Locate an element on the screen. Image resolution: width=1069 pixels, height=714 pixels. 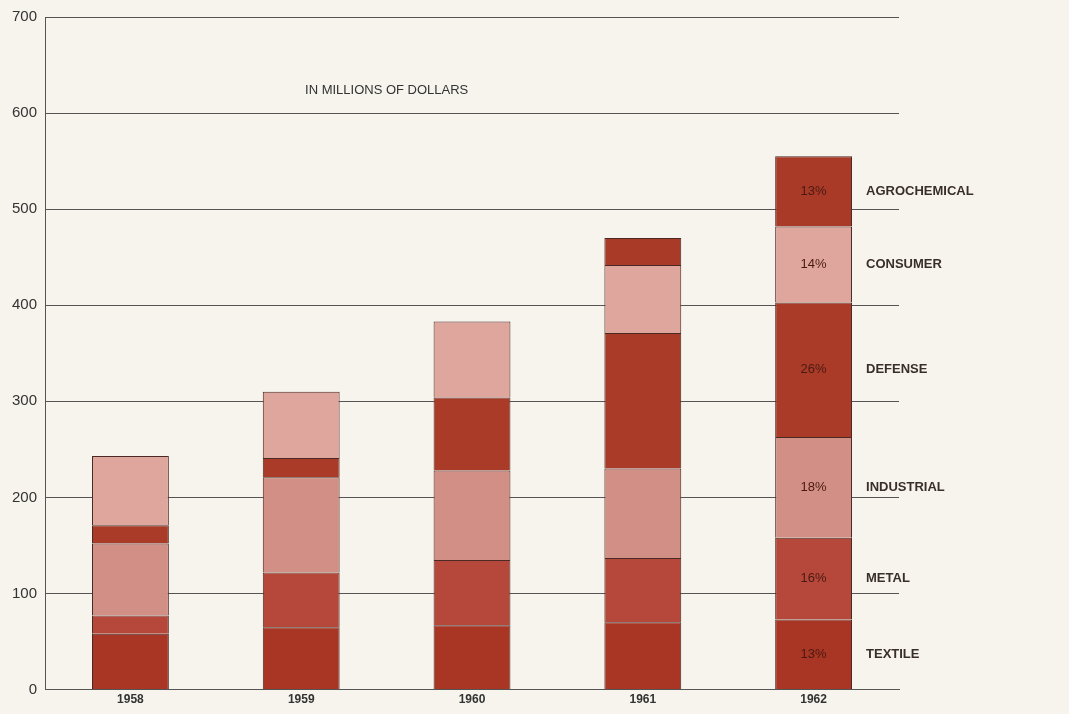
x-tick-label: 1961 is located at coordinates (643, 699).